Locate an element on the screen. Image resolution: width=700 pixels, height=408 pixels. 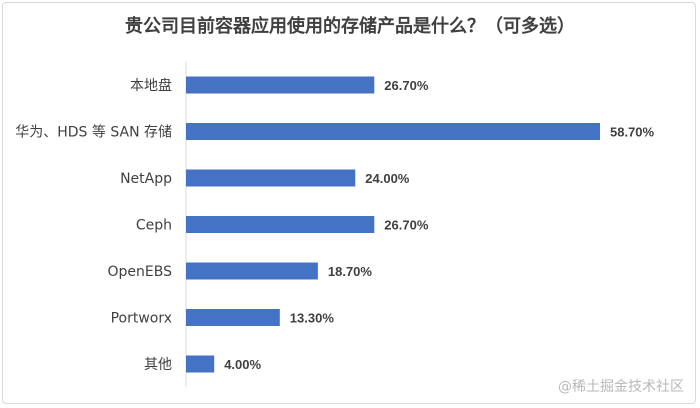
category-label: NetApp is located at coordinates (146, 179).